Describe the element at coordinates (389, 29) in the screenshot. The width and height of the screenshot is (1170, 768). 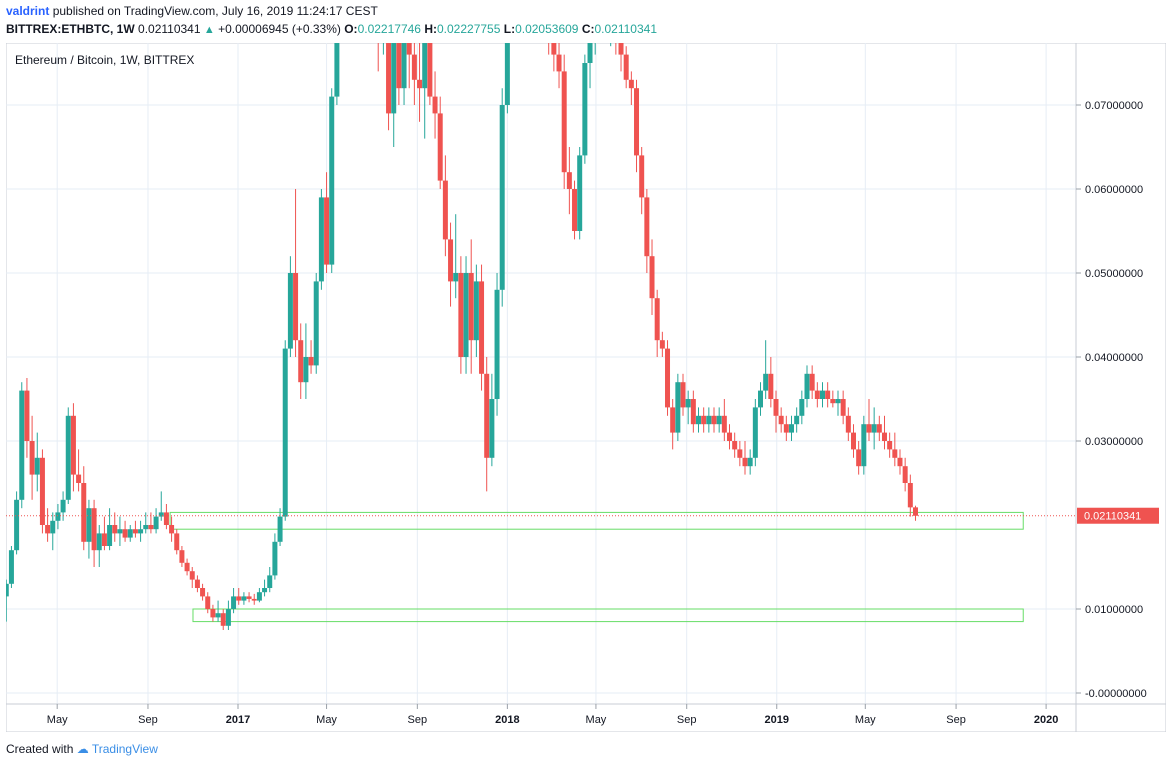
I see `open-value: 0.02217746` at that location.